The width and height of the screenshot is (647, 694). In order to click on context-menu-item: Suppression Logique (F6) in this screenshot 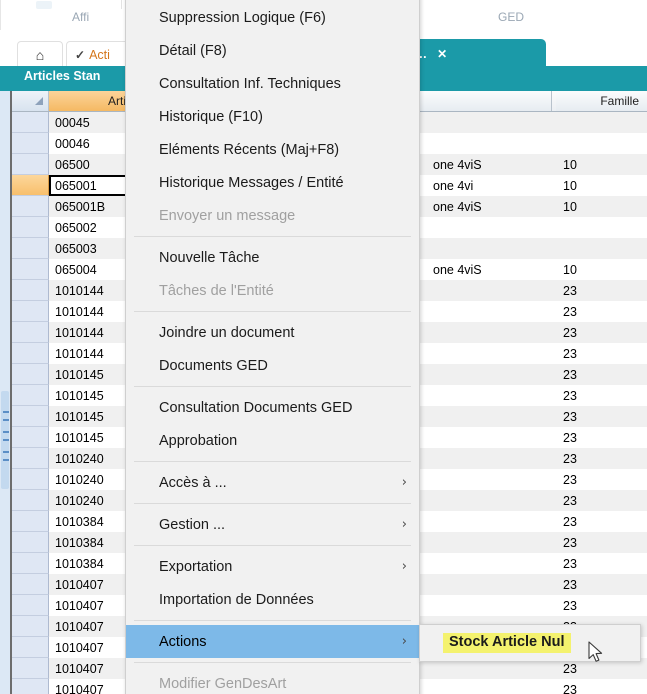, I will do `click(272, 17)`.